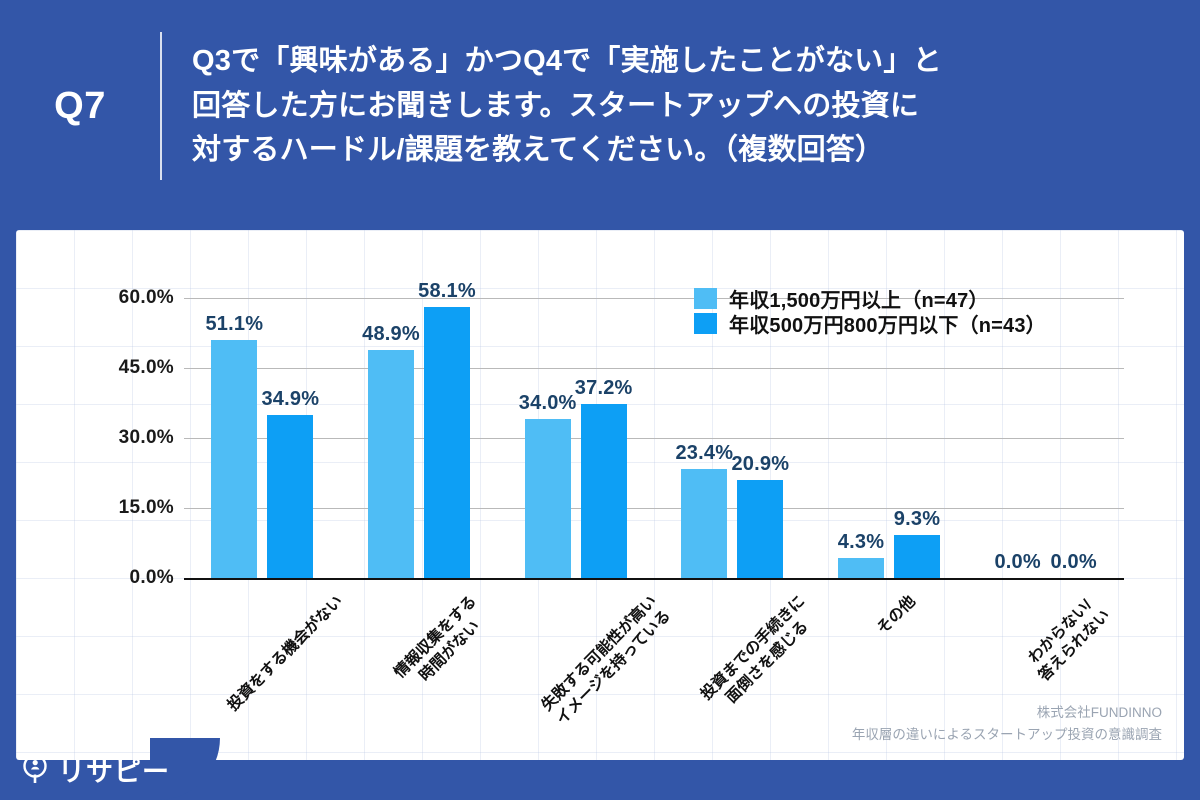 This screenshot has height=800, width=1200. I want to click on legend-label-1: 年収500万円800万円以下（n=43）, so click(887, 326).